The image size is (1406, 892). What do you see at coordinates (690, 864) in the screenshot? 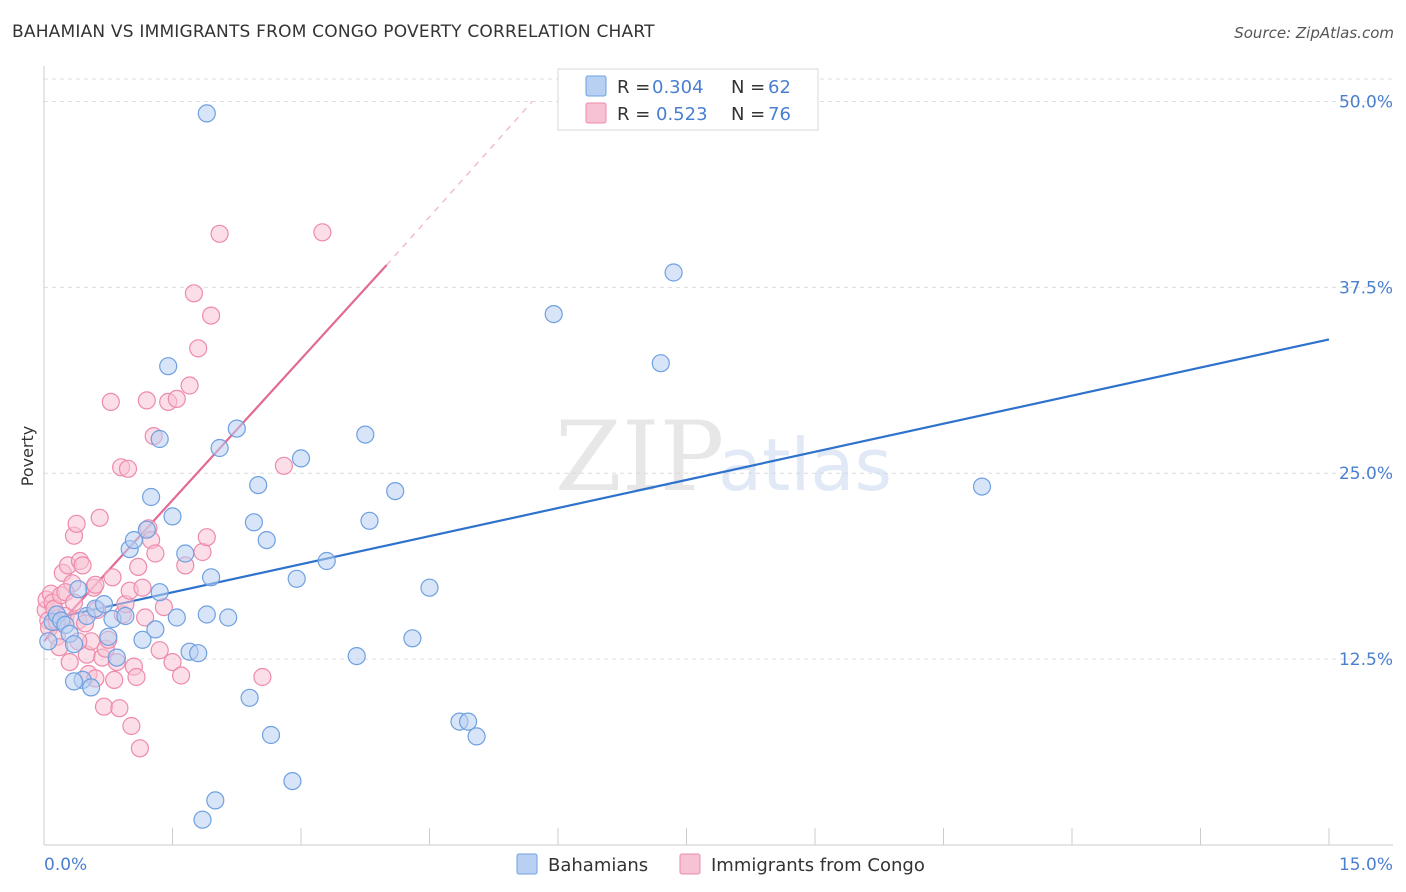
I see `bottom-legend-swatch-congo` at bounding box center [690, 864].